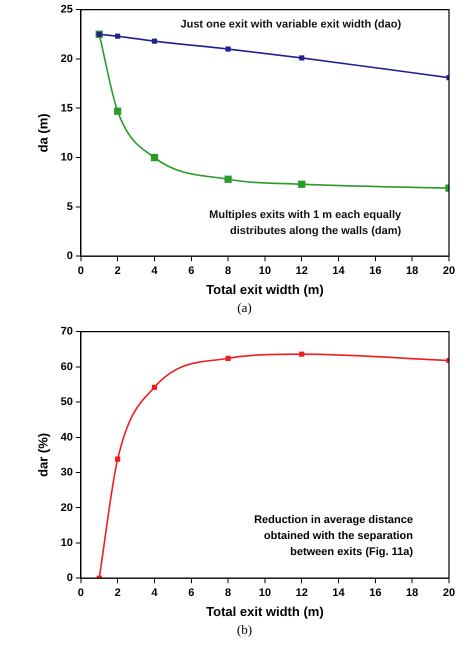 The height and width of the screenshot is (667, 471). I want to click on text: Multiples exits with 1 m each equally distributes along the walls (dam), so click(305, 223).